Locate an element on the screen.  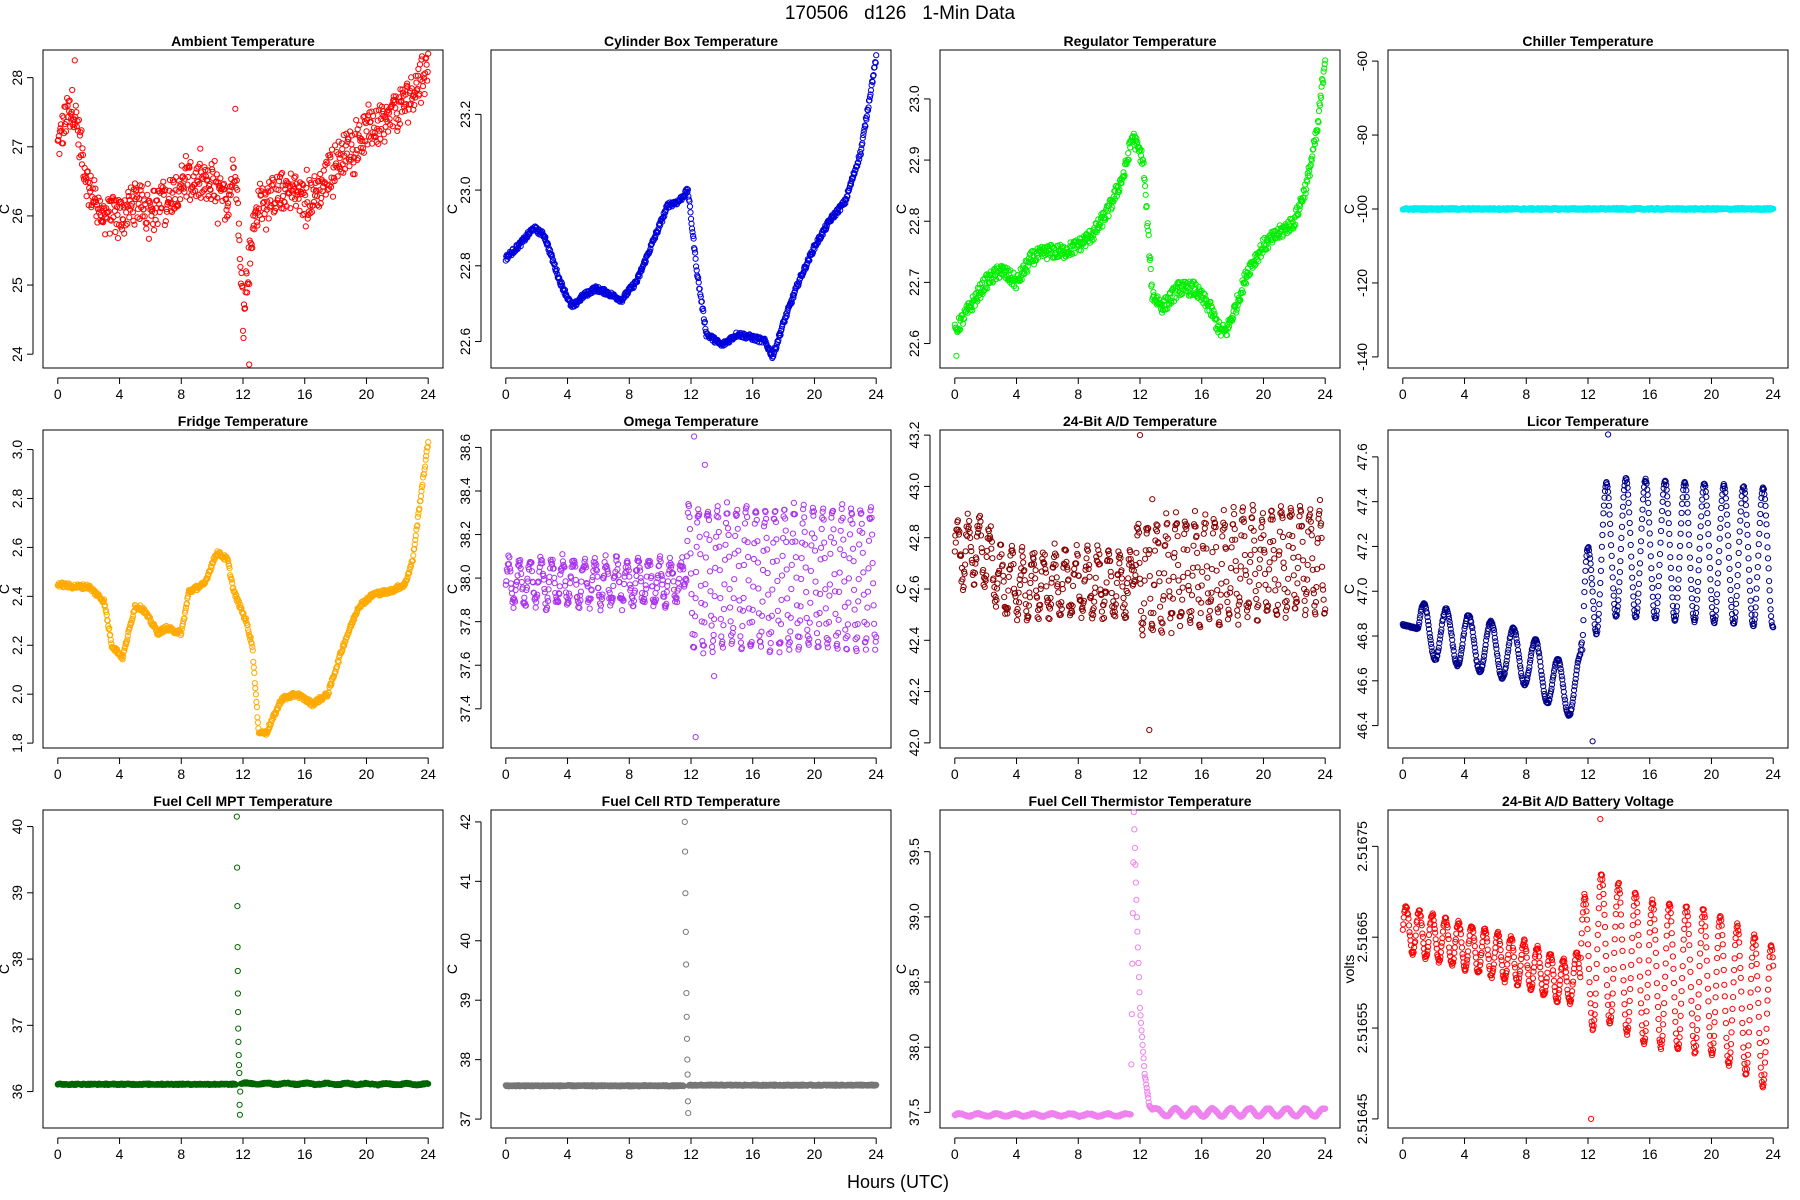
y-tick-label: 42.2 is located at coordinates (914, 691).